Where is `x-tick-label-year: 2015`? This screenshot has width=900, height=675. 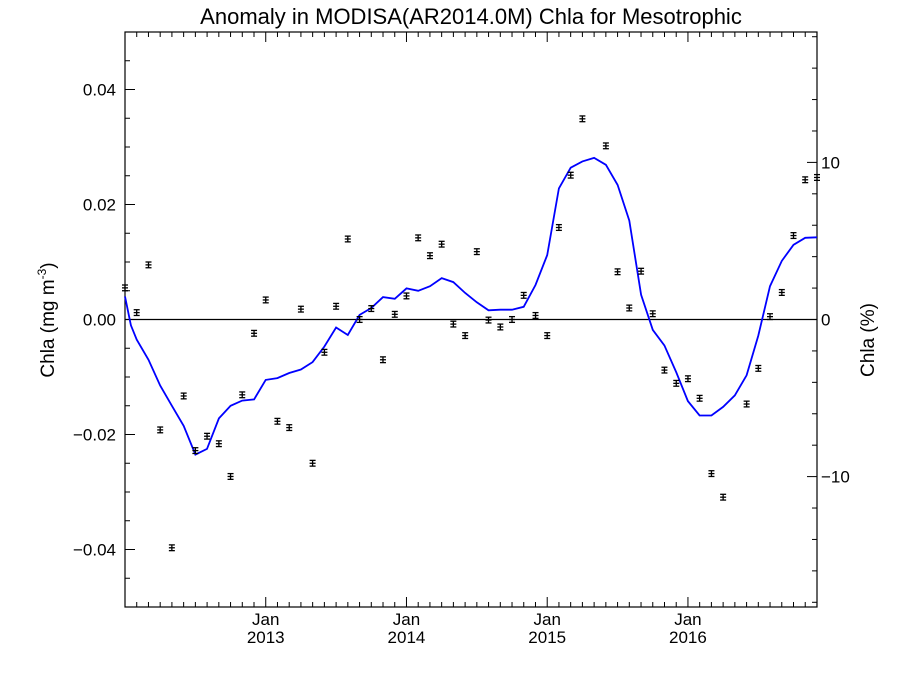 x-tick-label-year: 2015 is located at coordinates (547, 637).